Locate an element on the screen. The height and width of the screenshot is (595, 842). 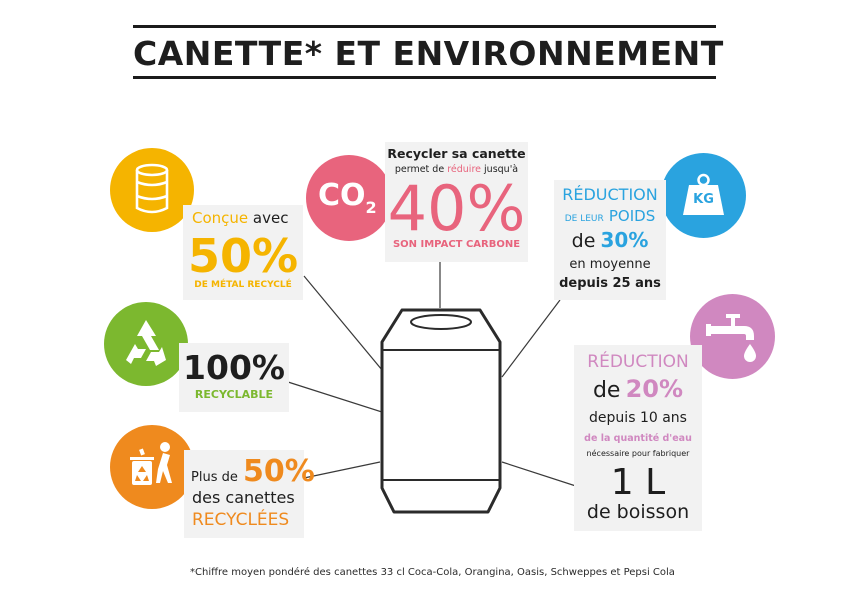
carbone-jusqua-text: jusqu'à is located at coordinates (501, 169).